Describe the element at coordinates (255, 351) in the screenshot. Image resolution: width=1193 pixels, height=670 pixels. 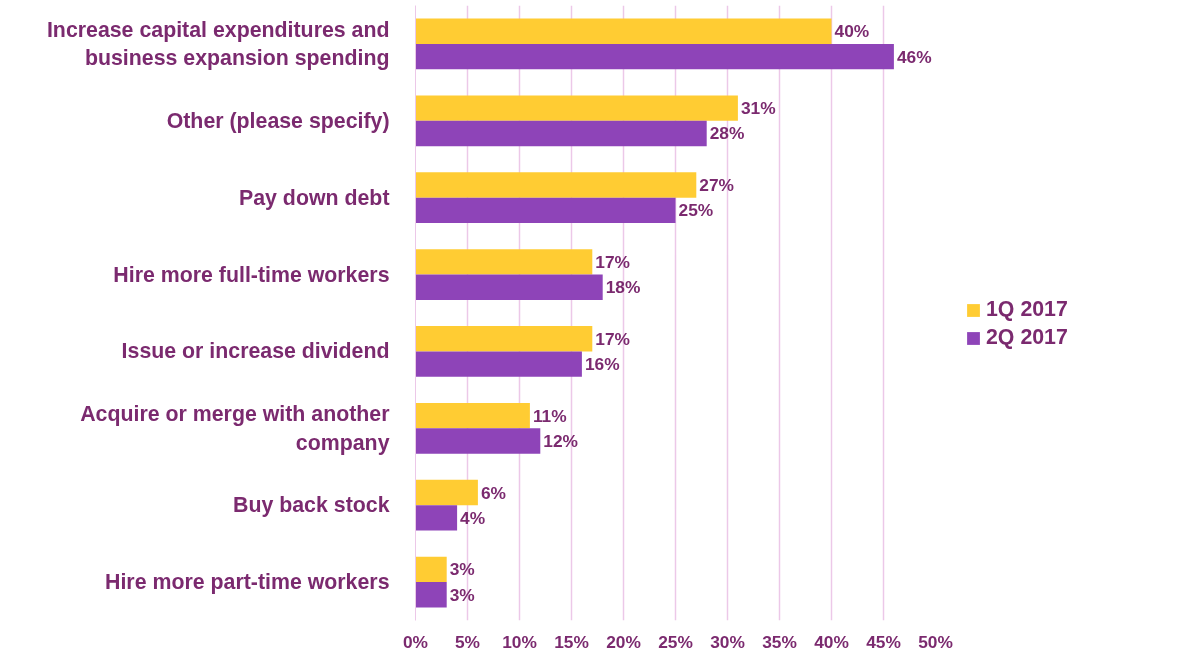
I see `y-tick-label: Issue or increase dividend` at that location.